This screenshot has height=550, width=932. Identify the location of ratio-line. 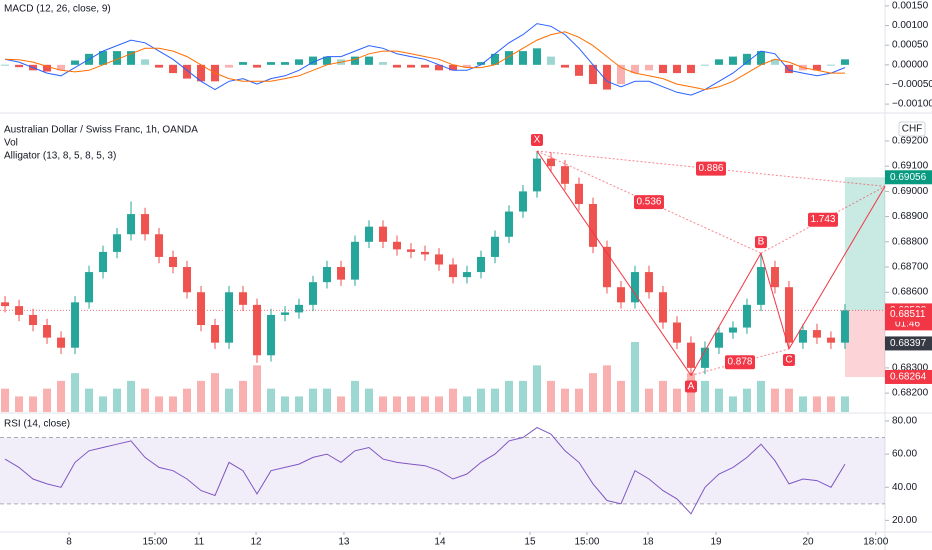
(823, 219).